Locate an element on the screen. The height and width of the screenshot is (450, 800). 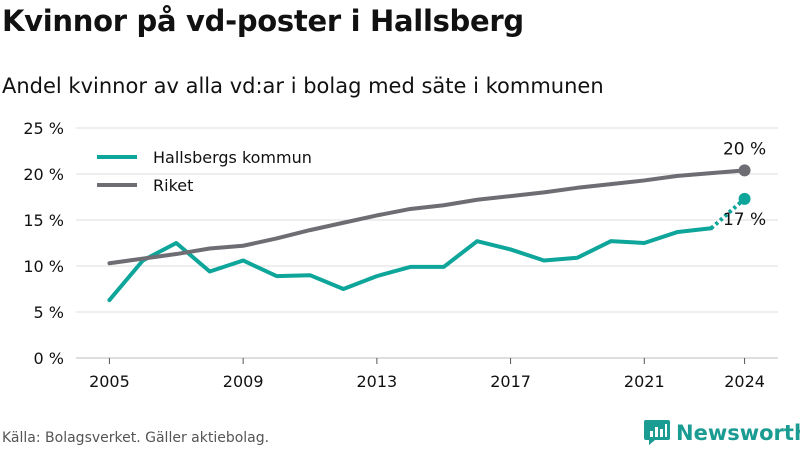
brand-logo: Newsworthy is located at coordinates (722, 433).